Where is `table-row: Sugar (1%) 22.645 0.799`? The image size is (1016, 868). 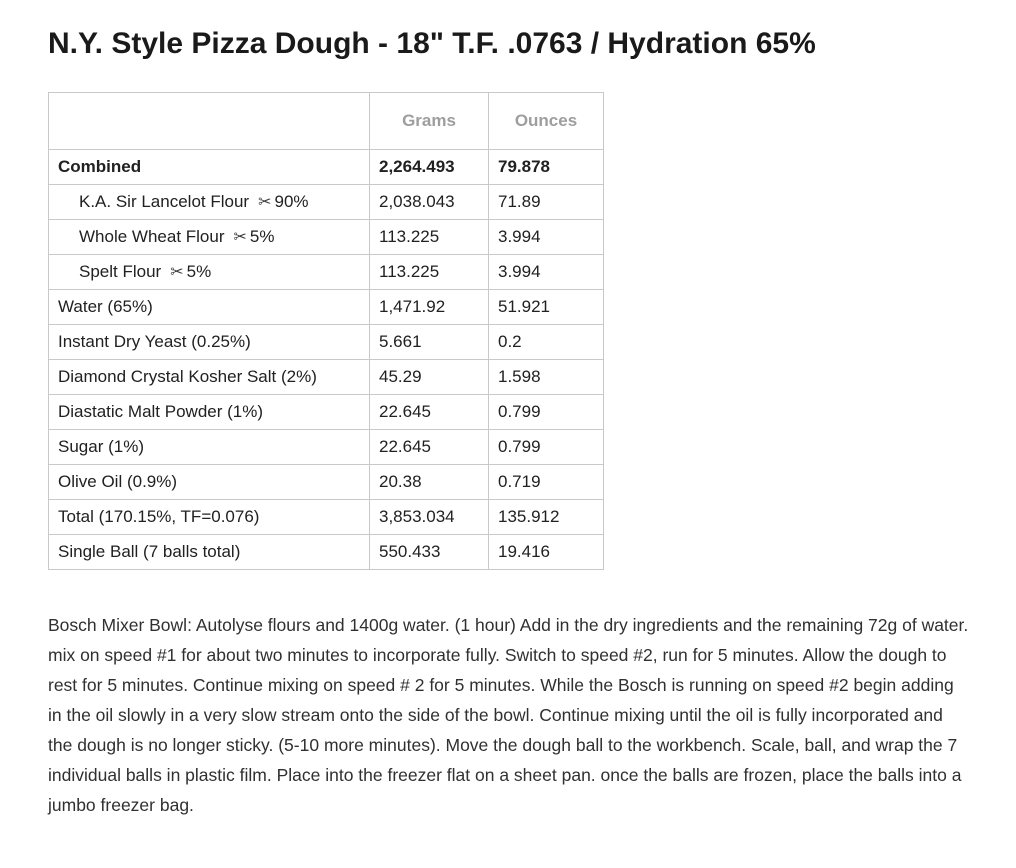
table-row: Sugar (1%) 22.645 0.799 is located at coordinates (326, 447).